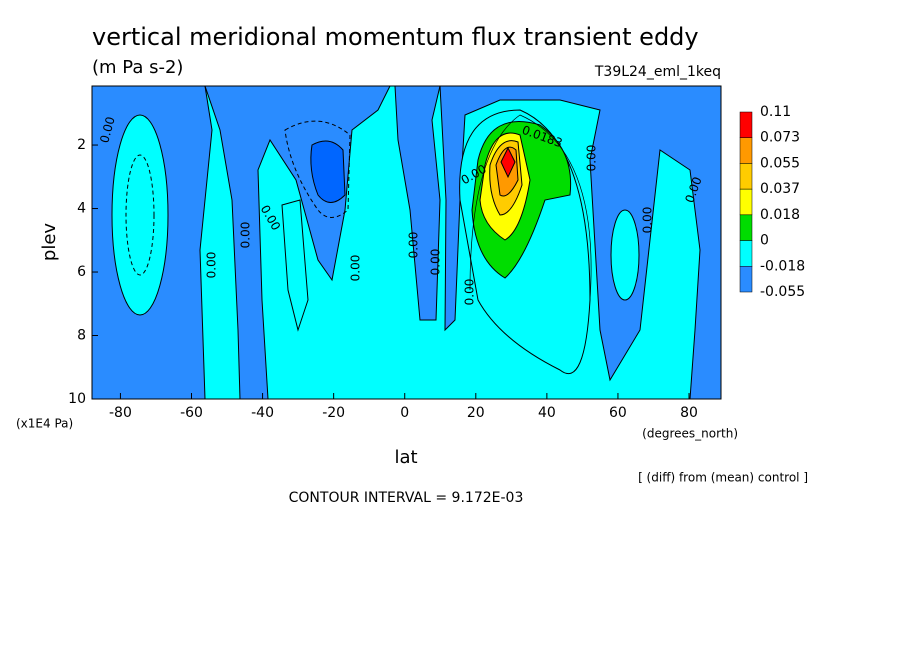  Describe the element at coordinates (120, 413) in the screenshot. I see `x-tick-label: -80` at that location.